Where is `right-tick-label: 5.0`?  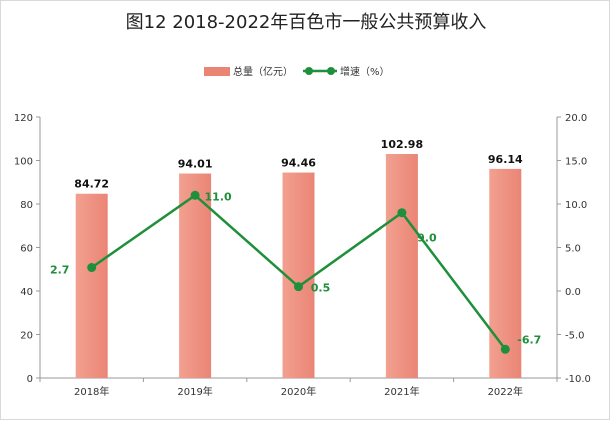 right-tick-label: 5.0 is located at coordinates (573, 249).